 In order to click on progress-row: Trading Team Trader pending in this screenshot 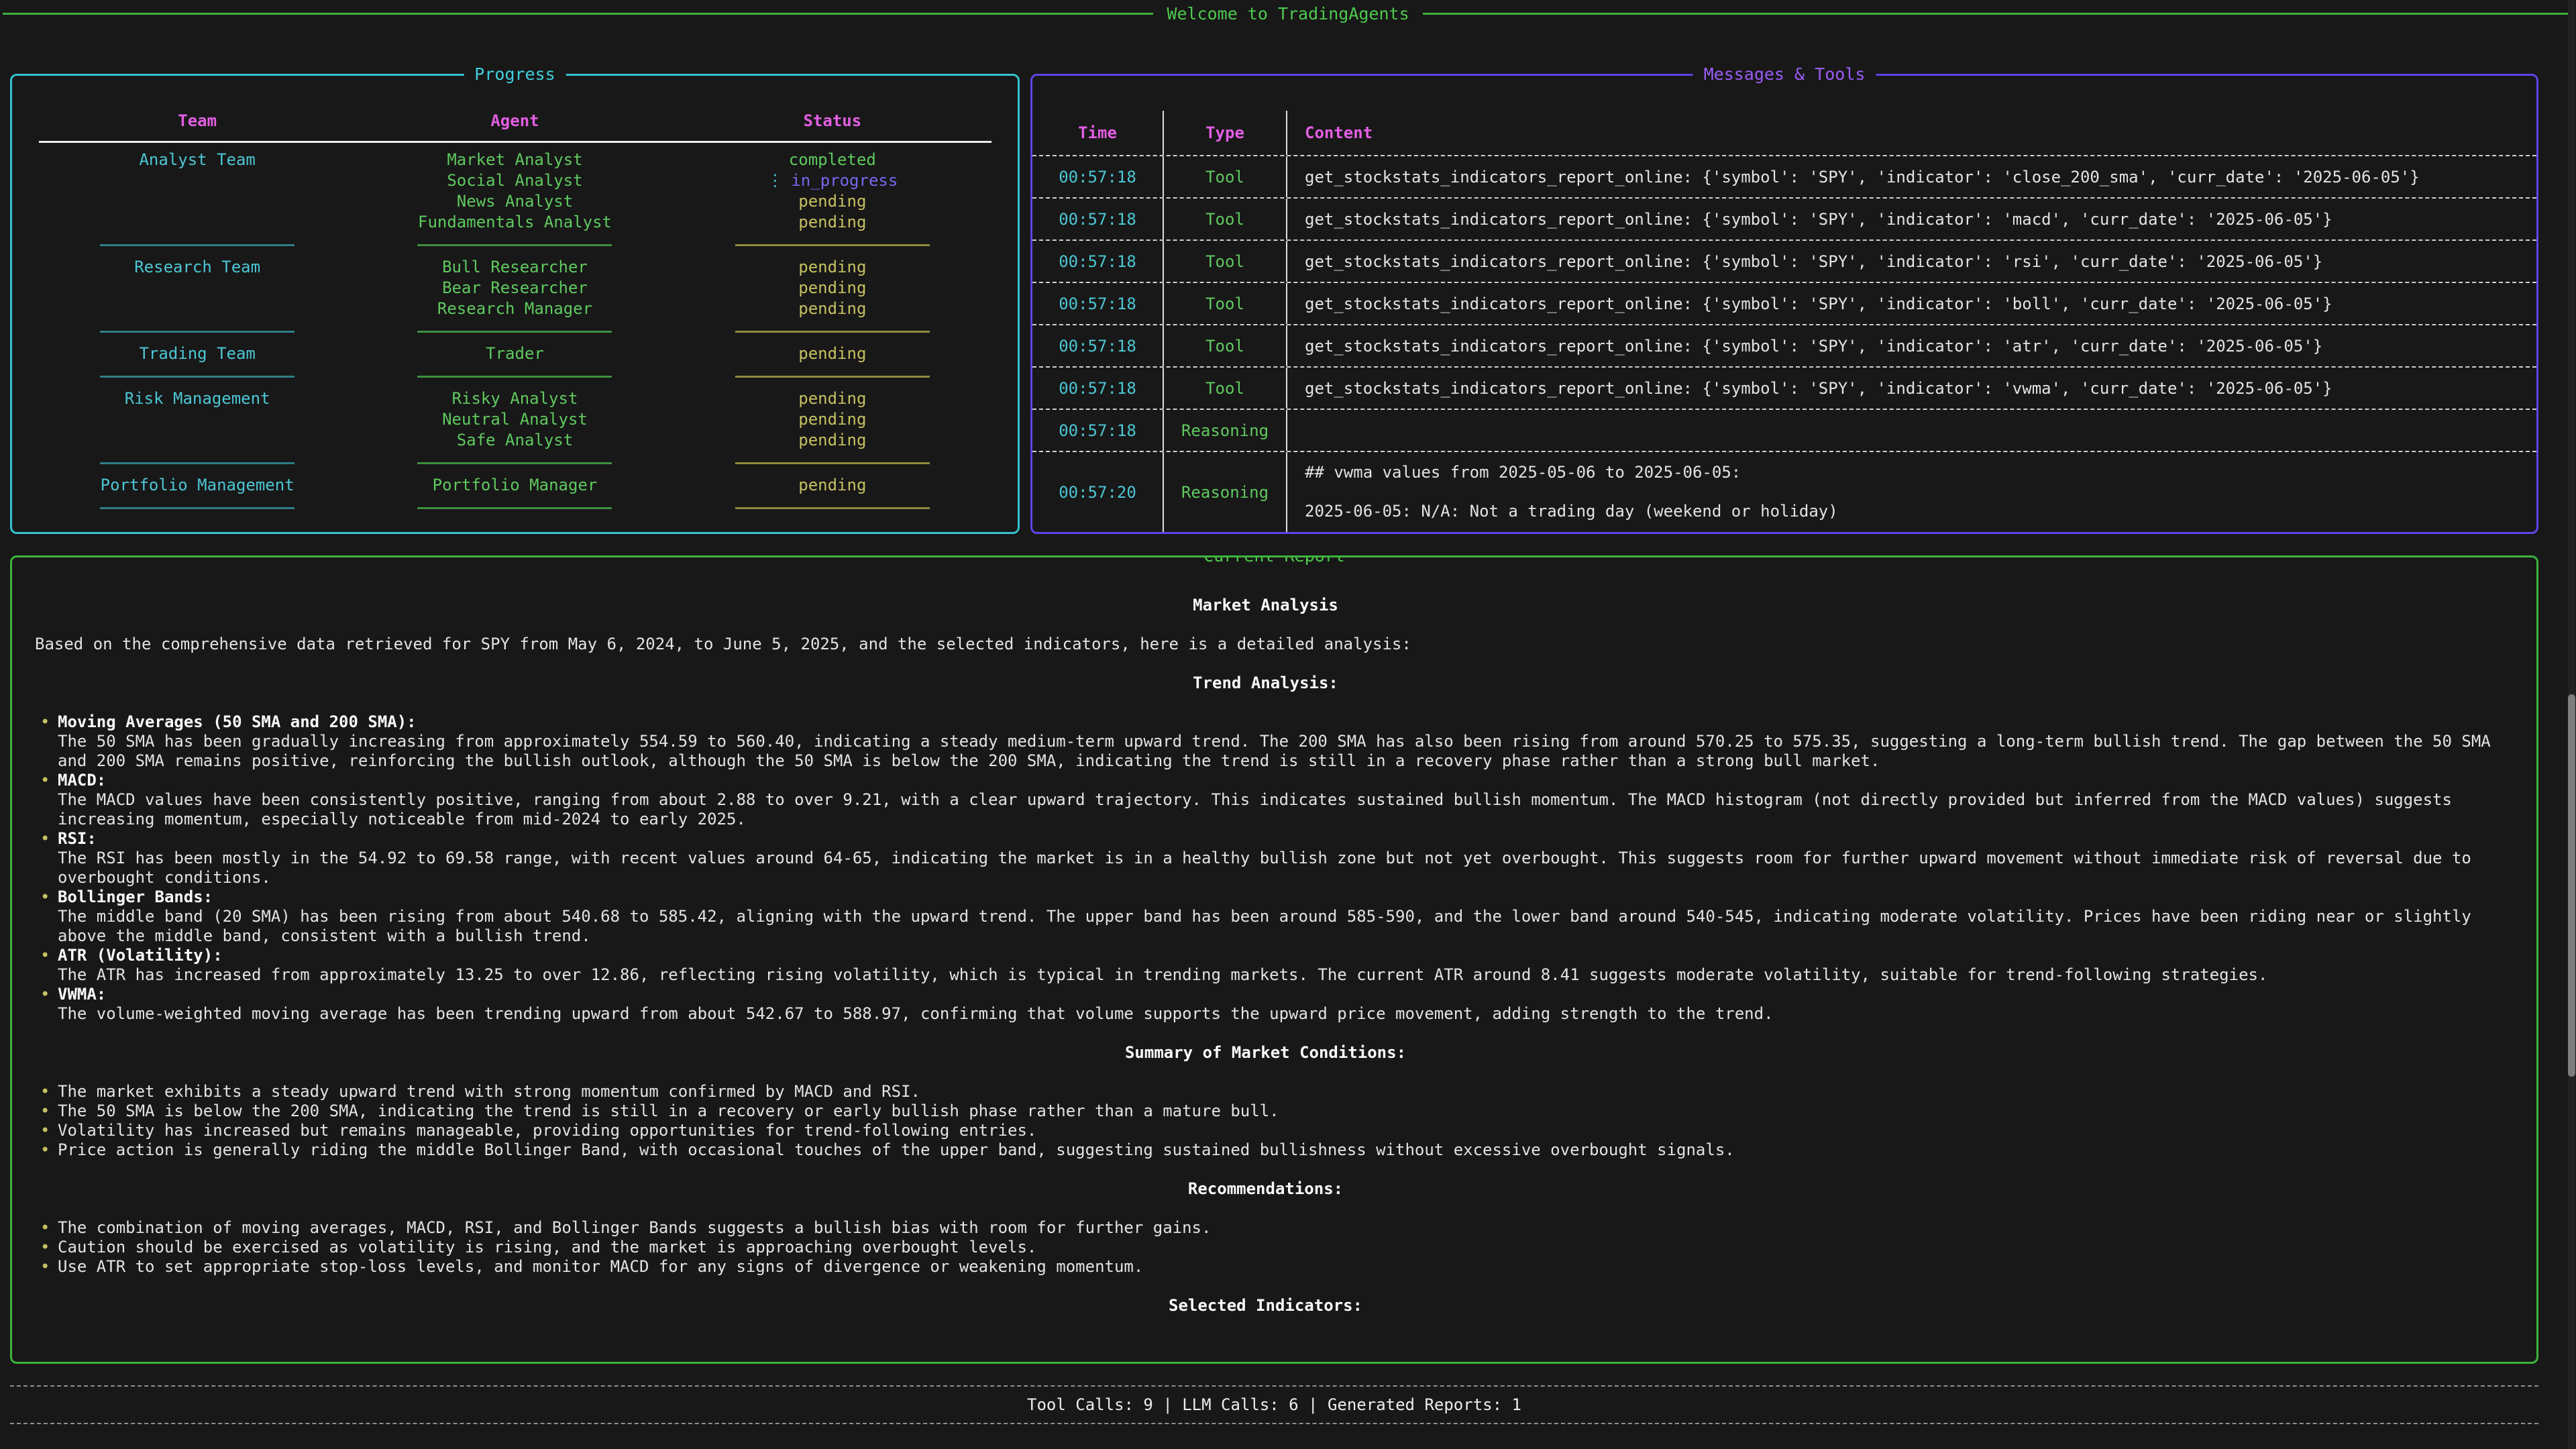, I will do `click(515, 353)`.